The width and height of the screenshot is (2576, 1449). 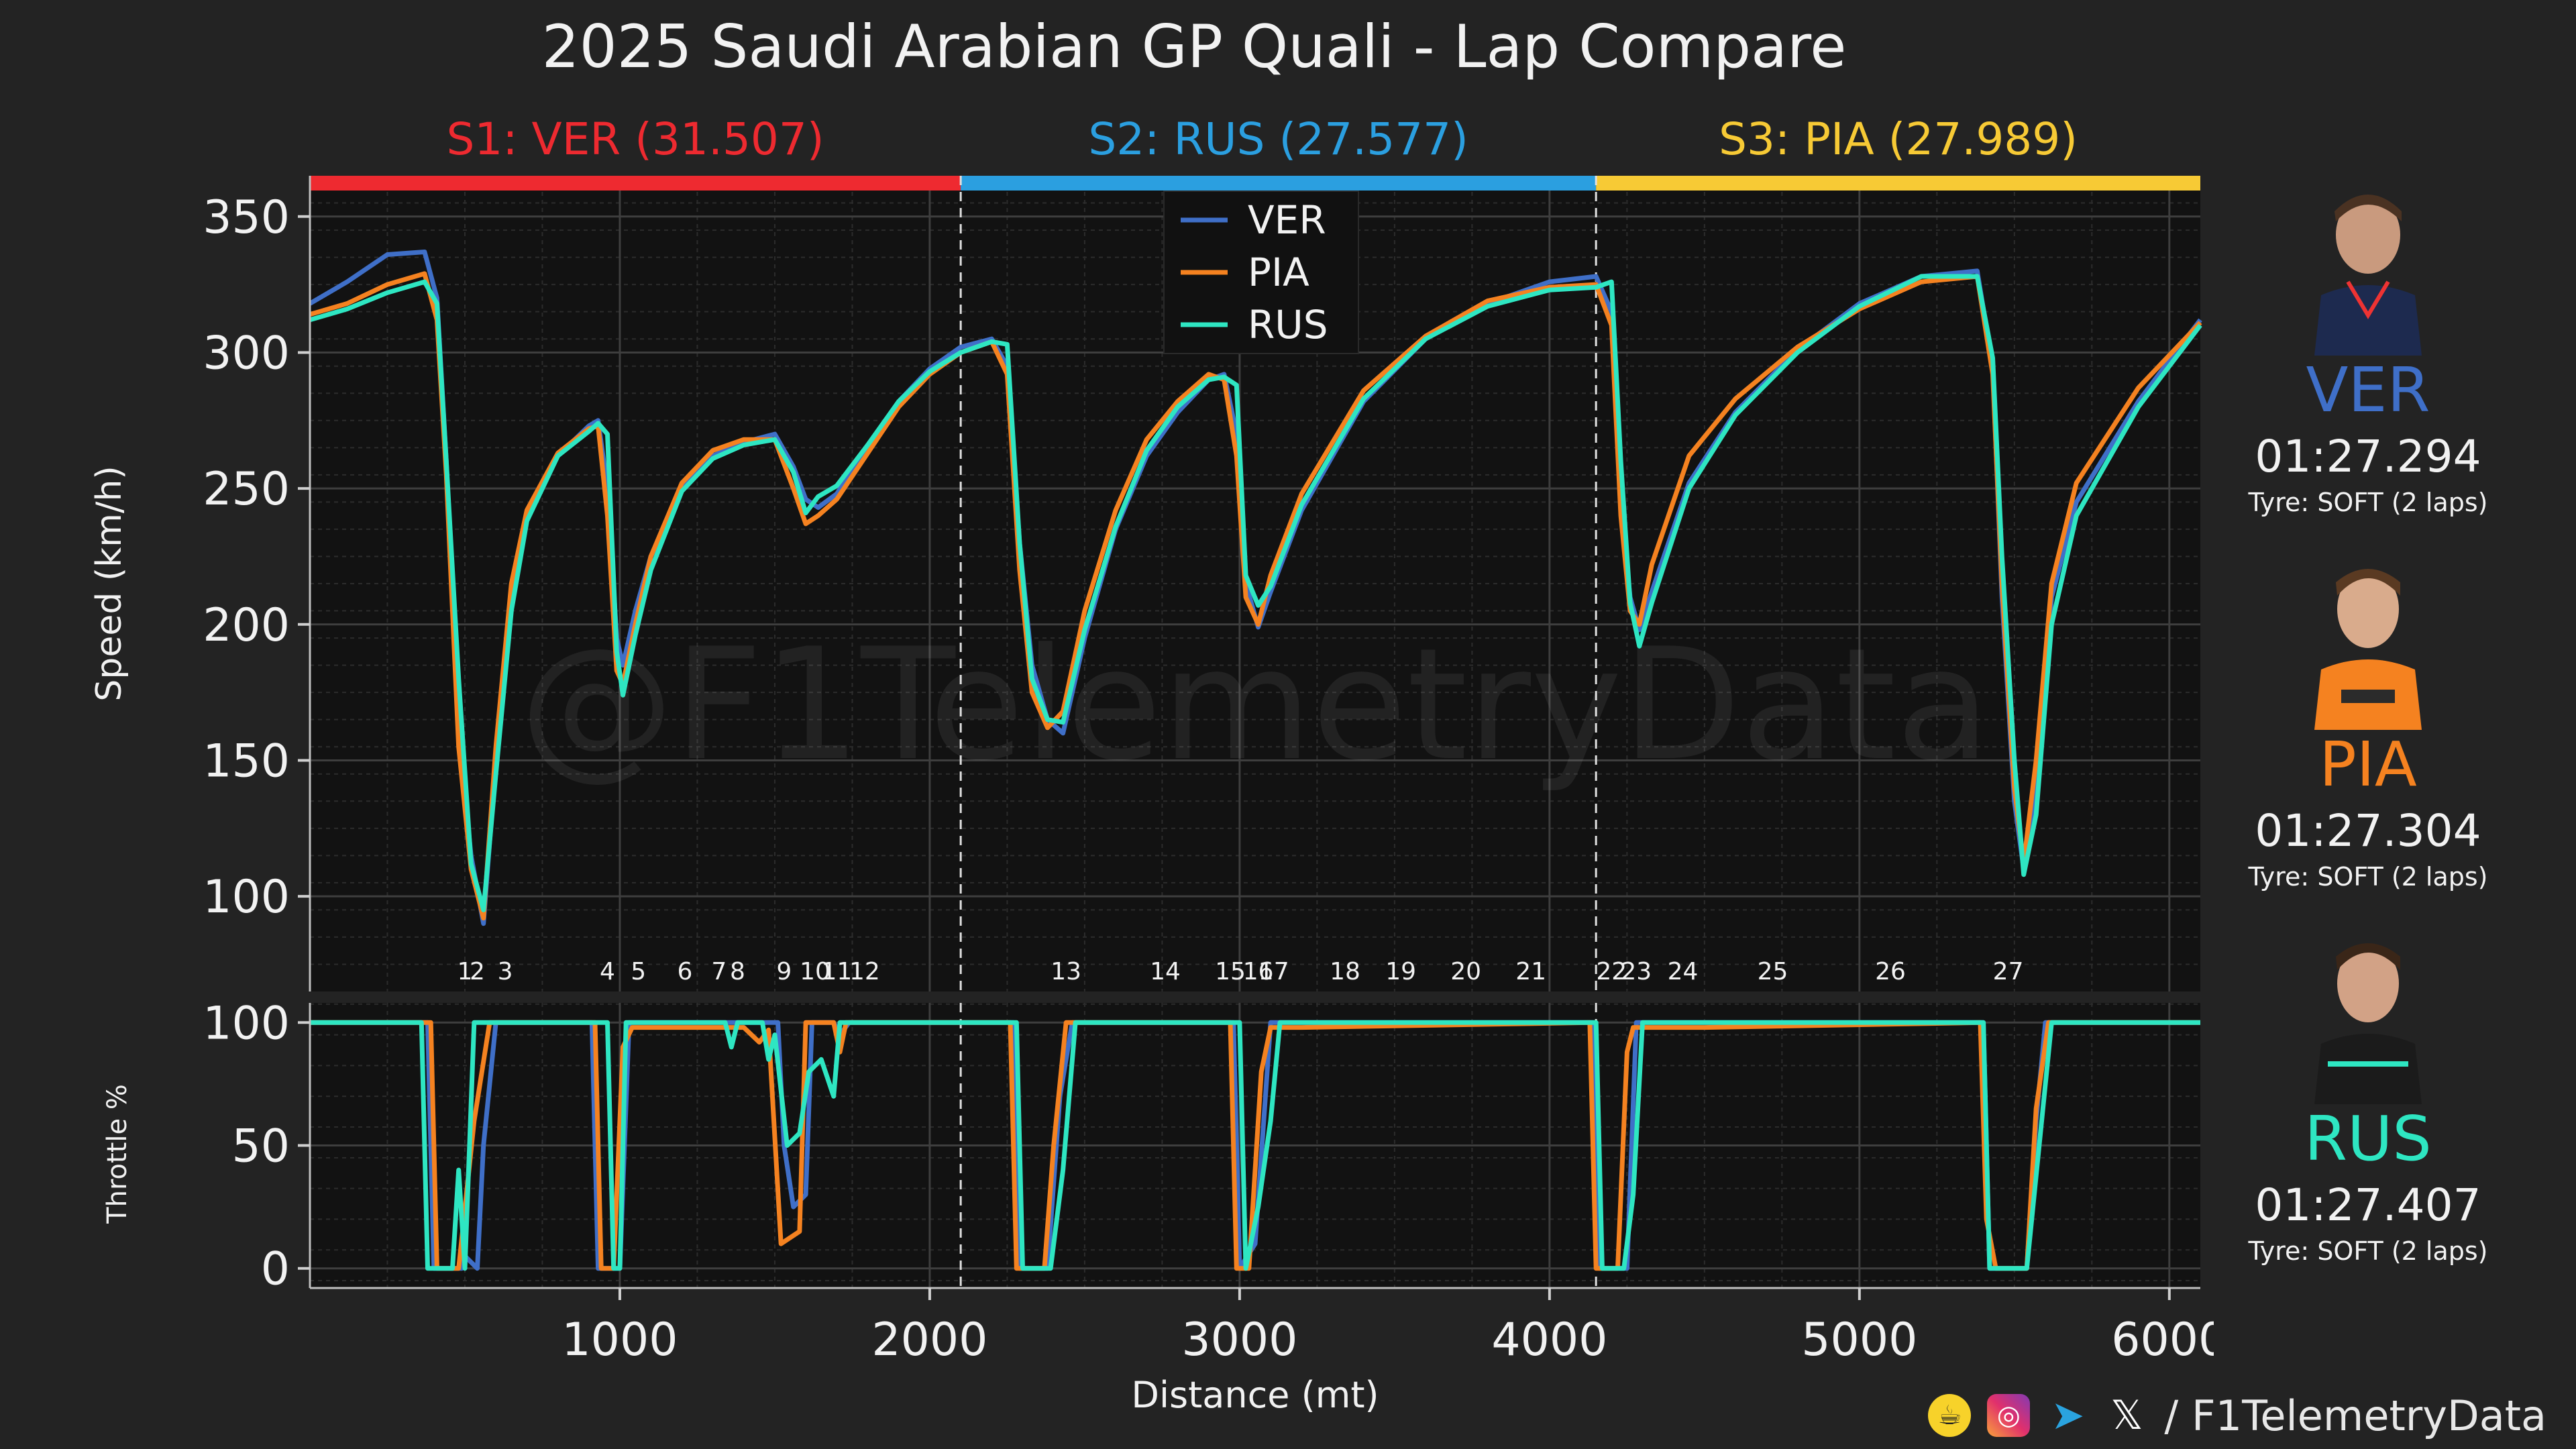 I want to click on corner-label: 21, so click(x=1530, y=971).